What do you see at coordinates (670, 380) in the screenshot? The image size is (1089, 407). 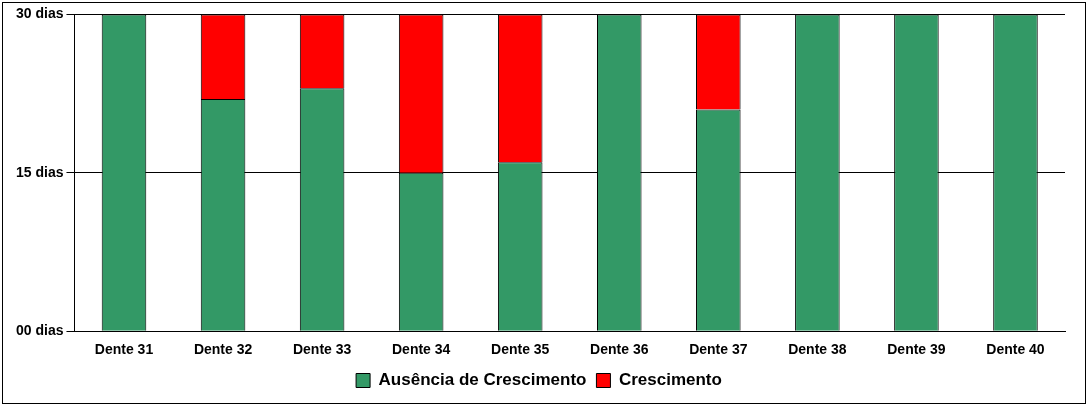 I see `legend-label: Crescimento` at bounding box center [670, 380].